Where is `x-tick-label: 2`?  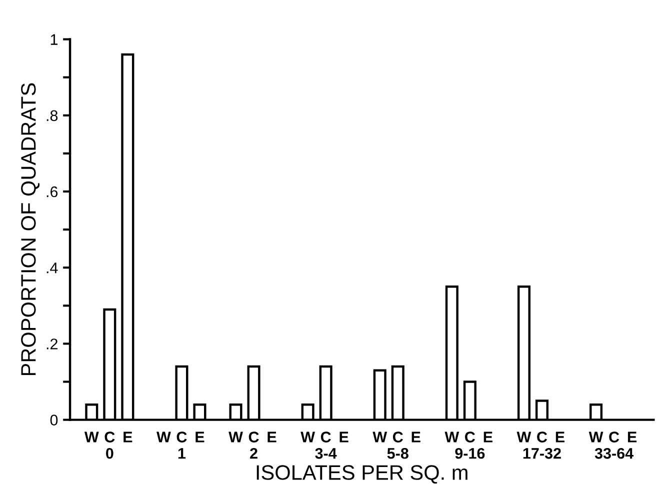
x-tick-label: 2 is located at coordinates (254, 453).